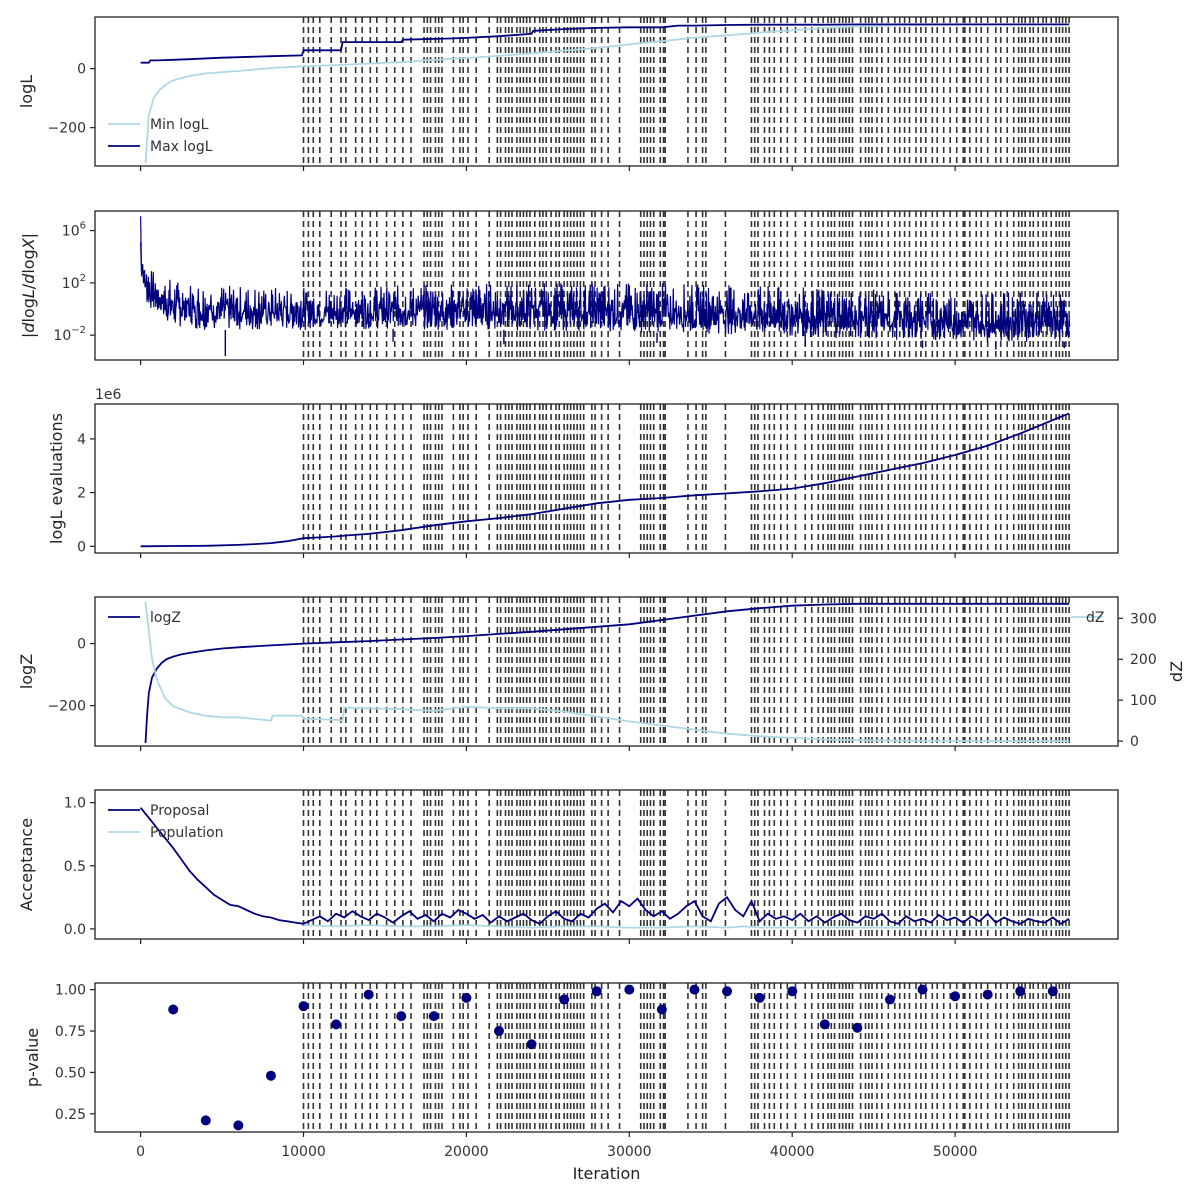 The height and width of the screenshot is (1200, 1200). I want to click on y2-tick-label: 100, so click(1143, 701).